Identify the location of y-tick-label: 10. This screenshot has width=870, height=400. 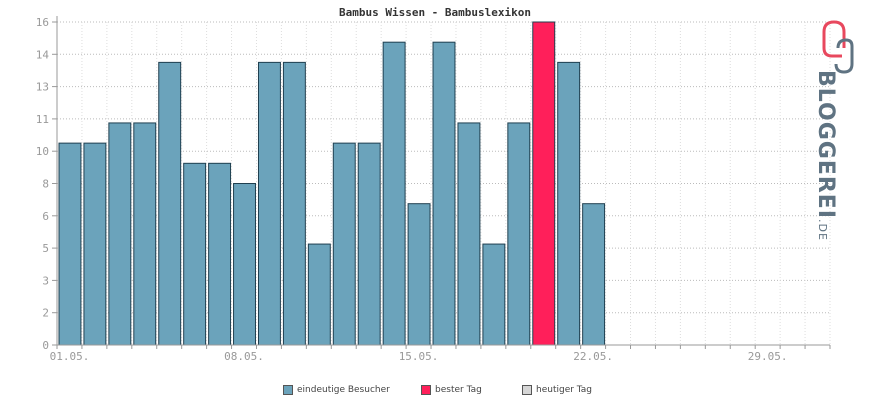
(42, 151).